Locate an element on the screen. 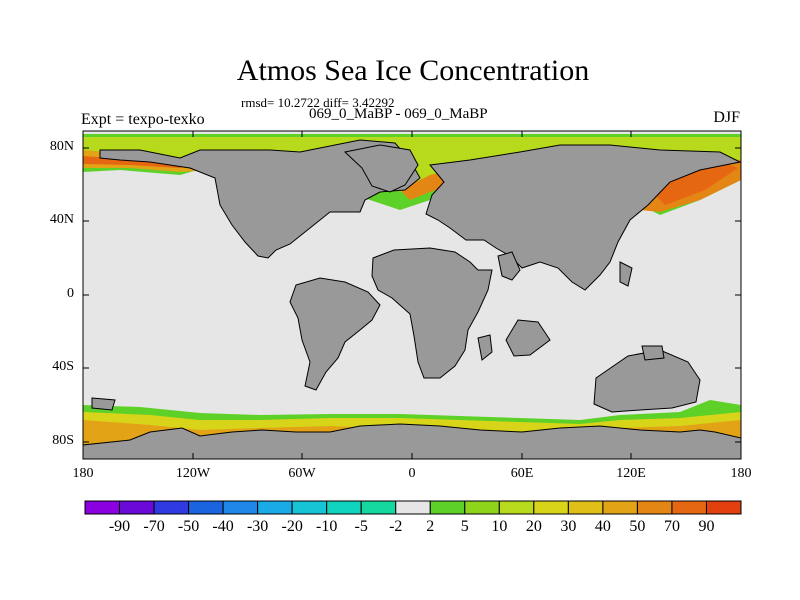 The image size is (800, 600). land-south-america is located at coordinates (335, 334).